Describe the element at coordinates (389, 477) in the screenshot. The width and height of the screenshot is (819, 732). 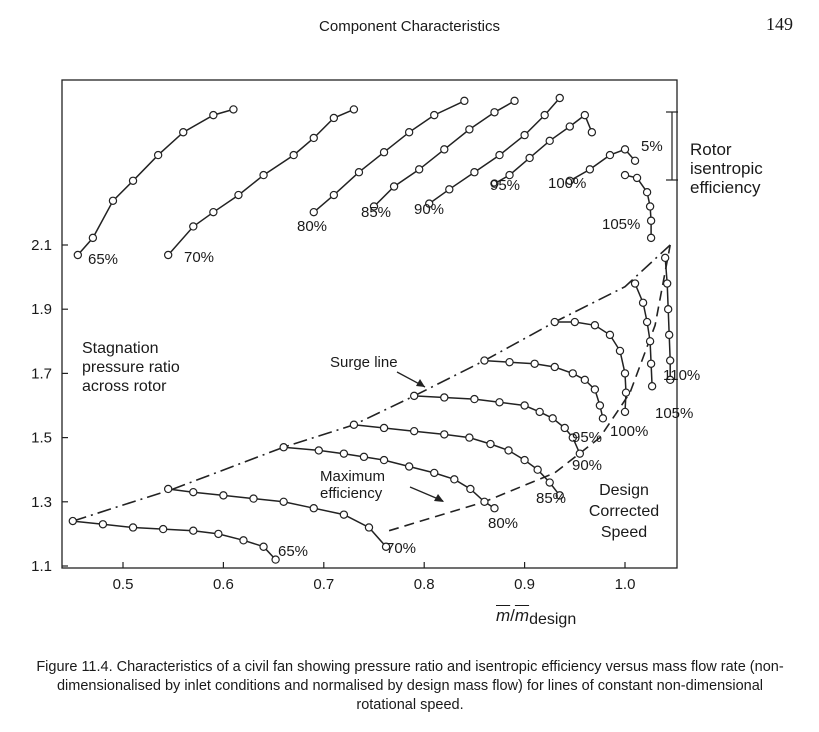
I see `pressure-speed-line` at that location.